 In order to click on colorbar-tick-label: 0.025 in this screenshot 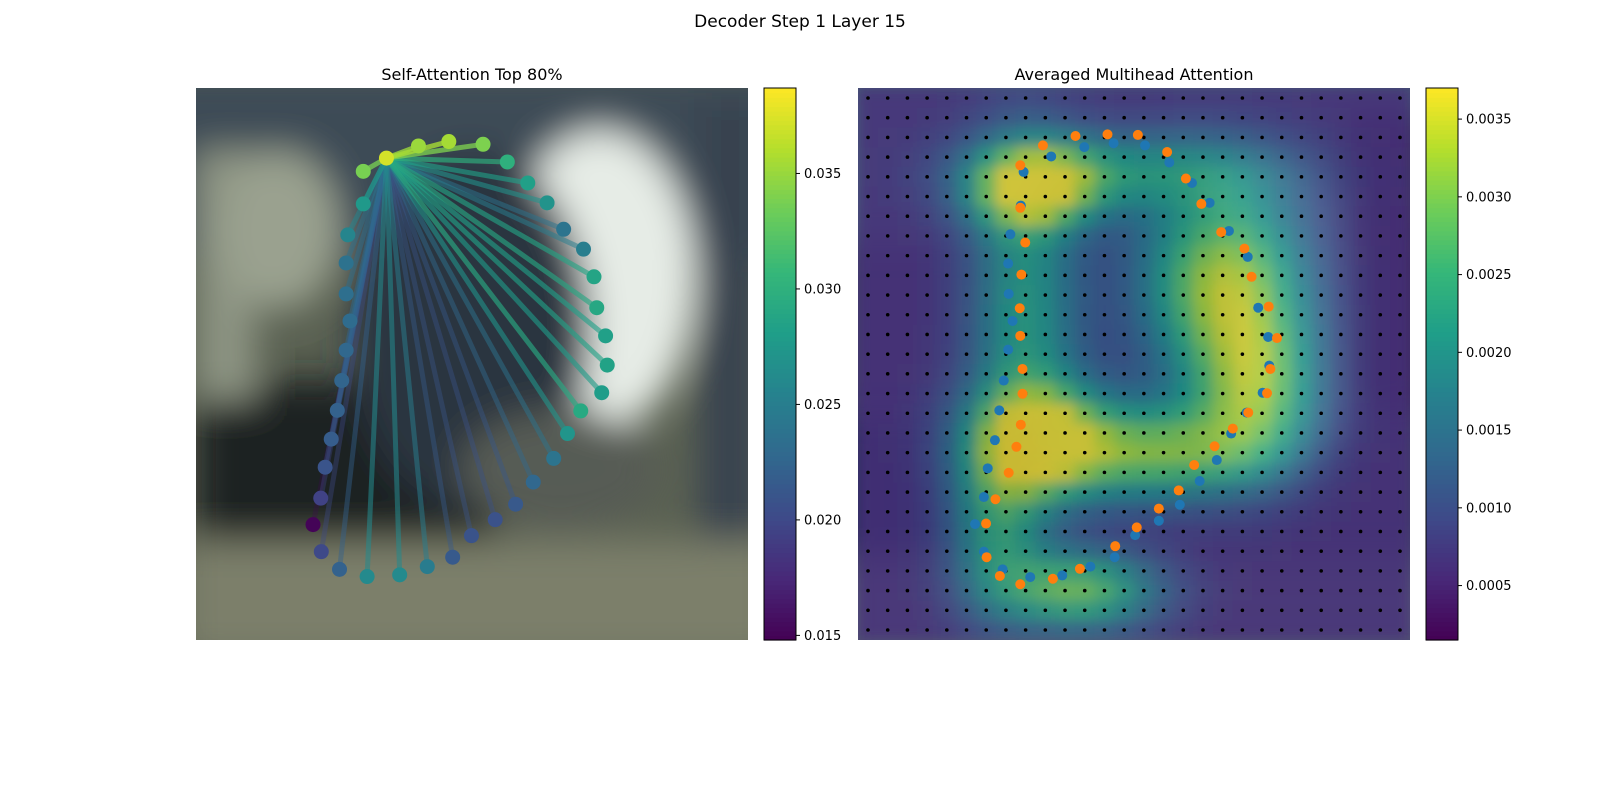, I will do `click(822, 405)`.